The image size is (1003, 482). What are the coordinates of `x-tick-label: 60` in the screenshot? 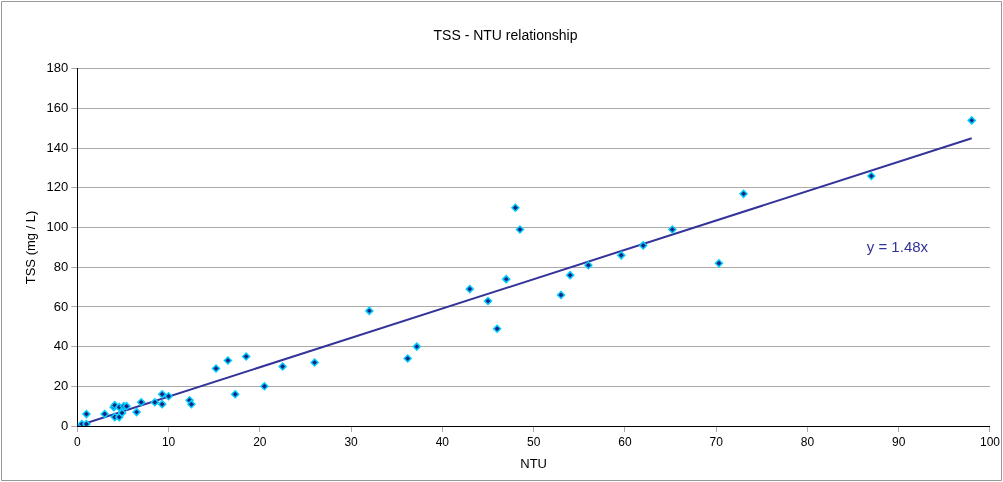 It's located at (625, 441).